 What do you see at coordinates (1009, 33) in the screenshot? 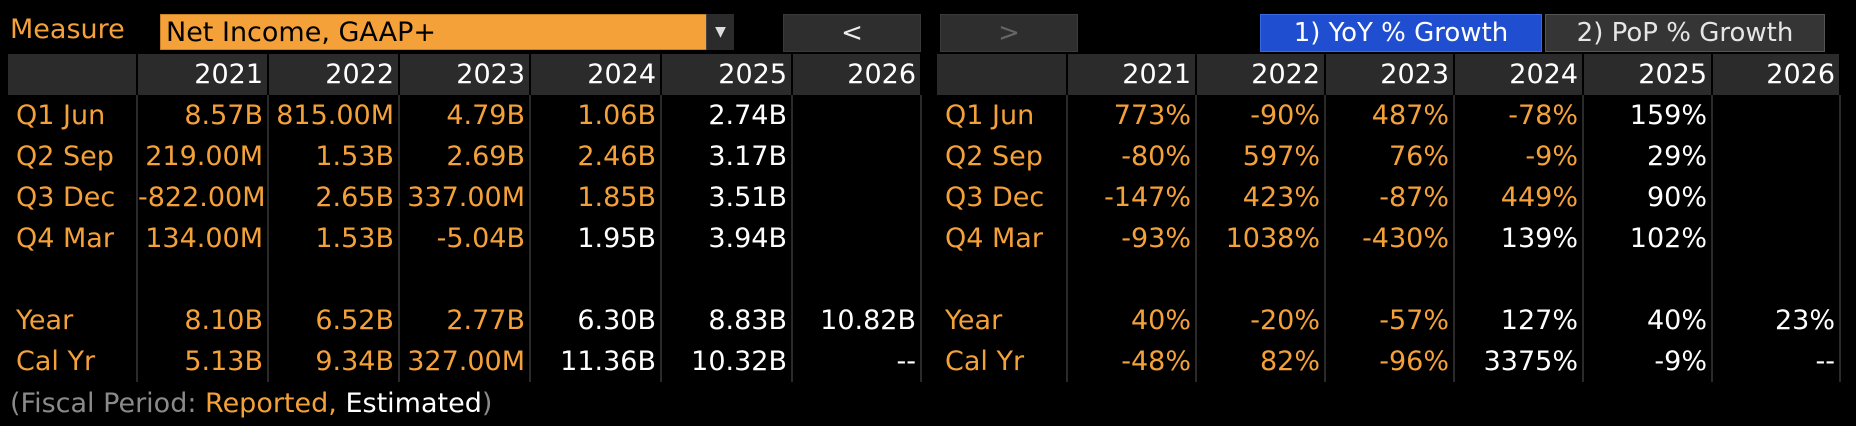
I see `next-button: >` at bounding box center [1009, 33].